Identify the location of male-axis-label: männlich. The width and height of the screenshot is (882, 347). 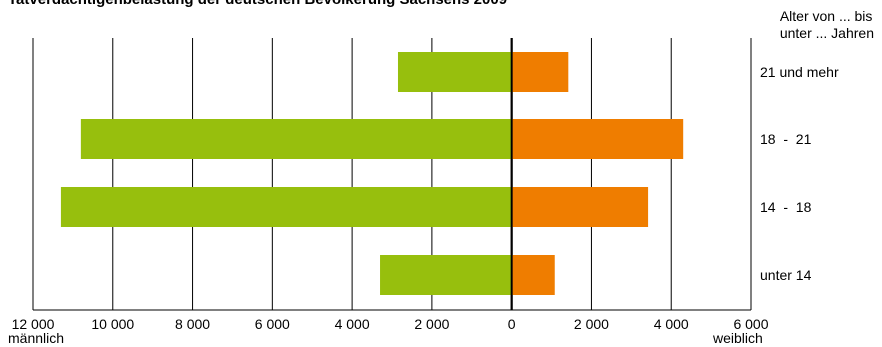
(36, 338).